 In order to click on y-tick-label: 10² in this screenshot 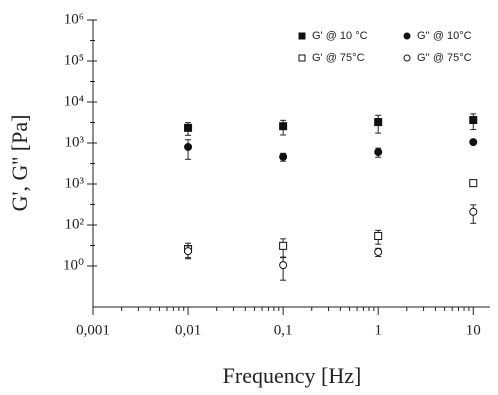, I will do `click(75, 224)`.